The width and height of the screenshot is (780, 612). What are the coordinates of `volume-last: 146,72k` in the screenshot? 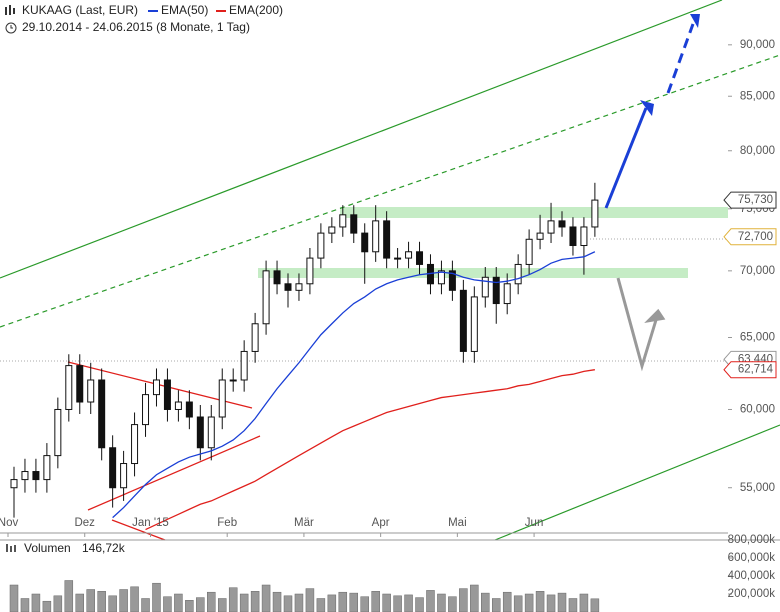 It's located at (104, 548).